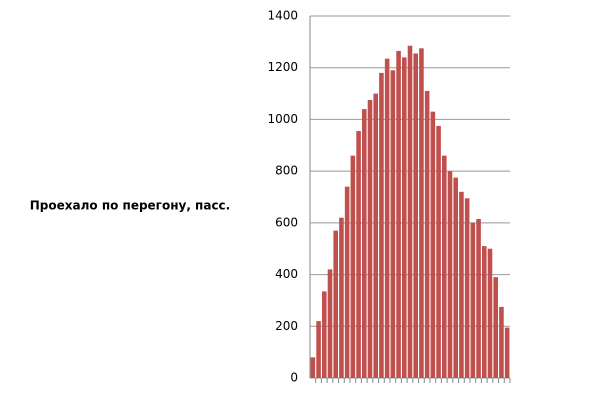 This screenshot has width=596, height=410. Describe the element at coordinates (286, 274) in the screenshot. I see `y-tick-label: 400` at that location.